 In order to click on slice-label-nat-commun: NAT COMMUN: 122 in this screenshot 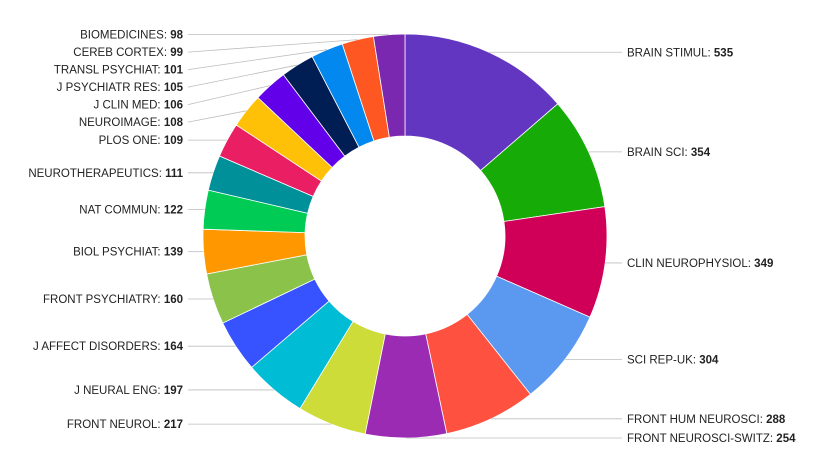, I will do `click(131, 211)`.